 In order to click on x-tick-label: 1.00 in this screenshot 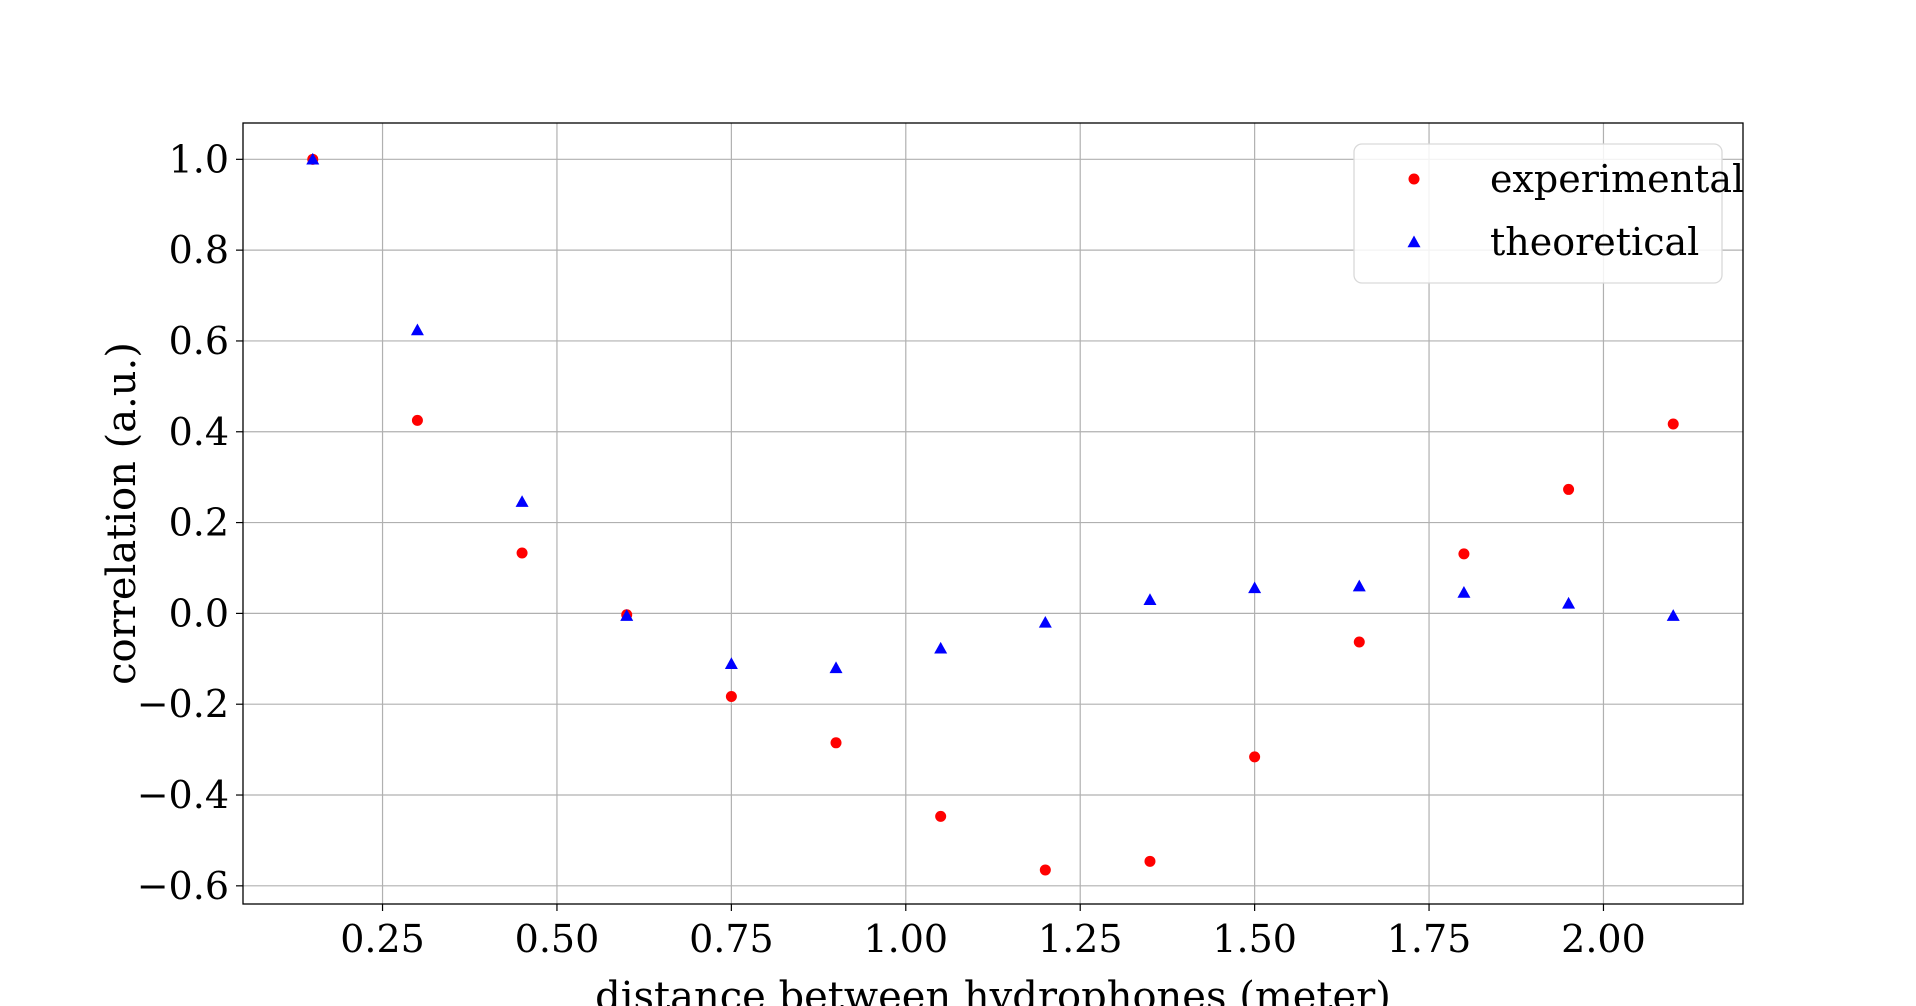, I will do `click(905, 939)`.